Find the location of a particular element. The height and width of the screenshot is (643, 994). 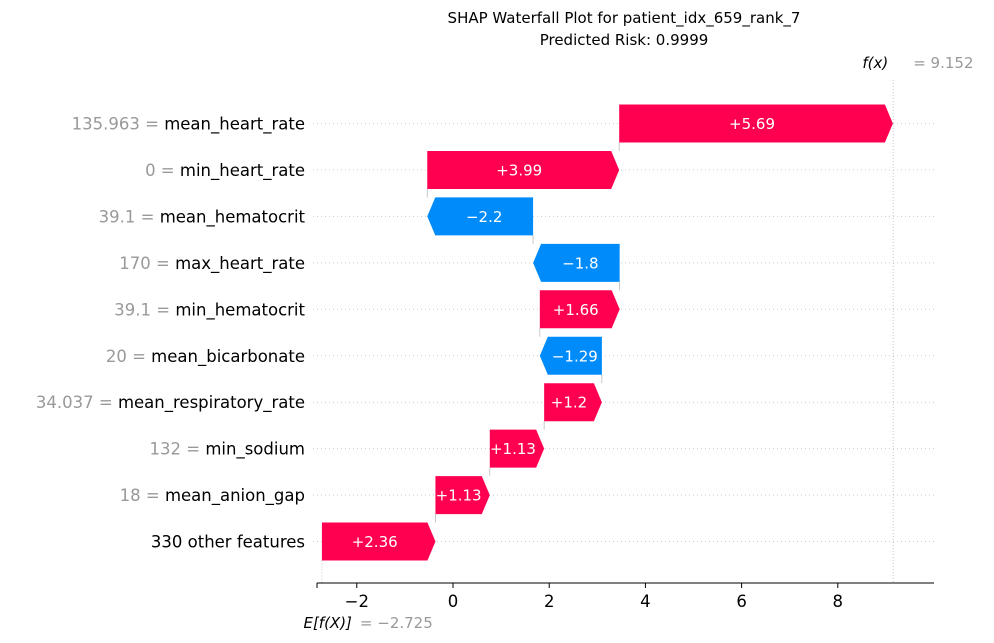

feature-value: 34.037 = is located at coordinates (77, 402).